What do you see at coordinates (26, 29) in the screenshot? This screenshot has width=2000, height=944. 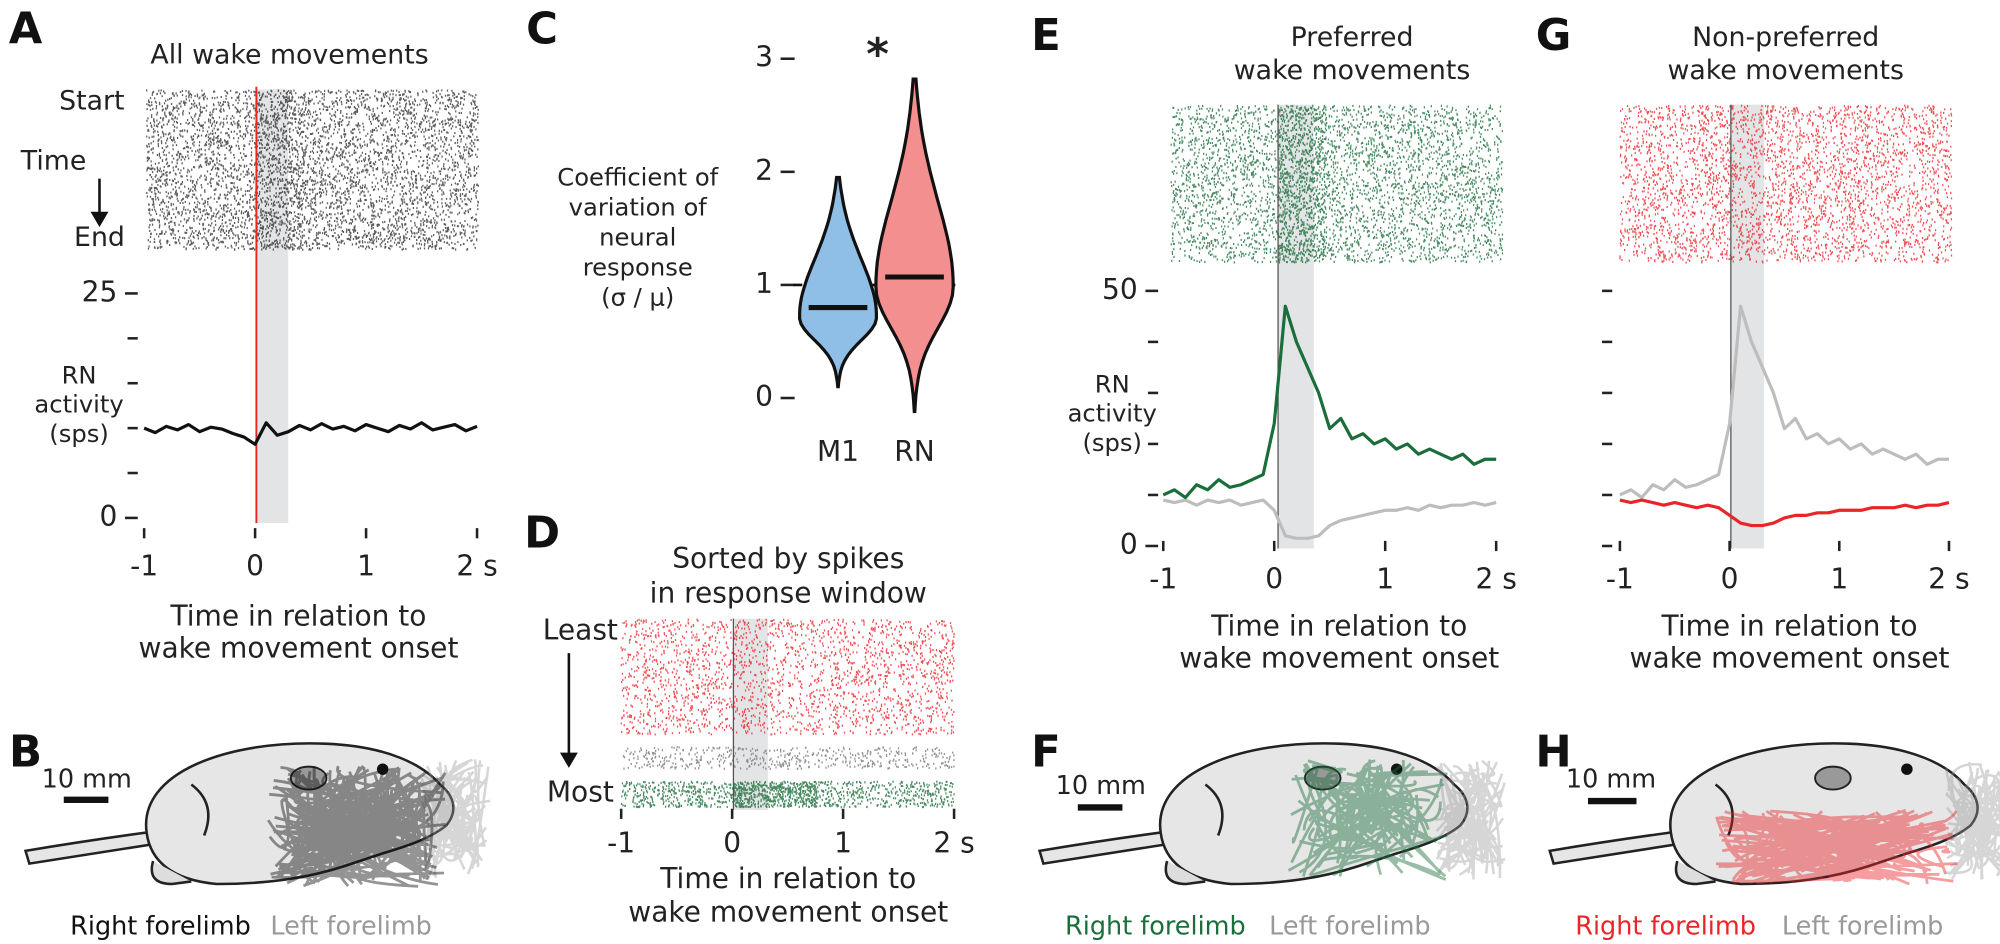 I see `panel-letter: A` at bounding box center [26, 29].